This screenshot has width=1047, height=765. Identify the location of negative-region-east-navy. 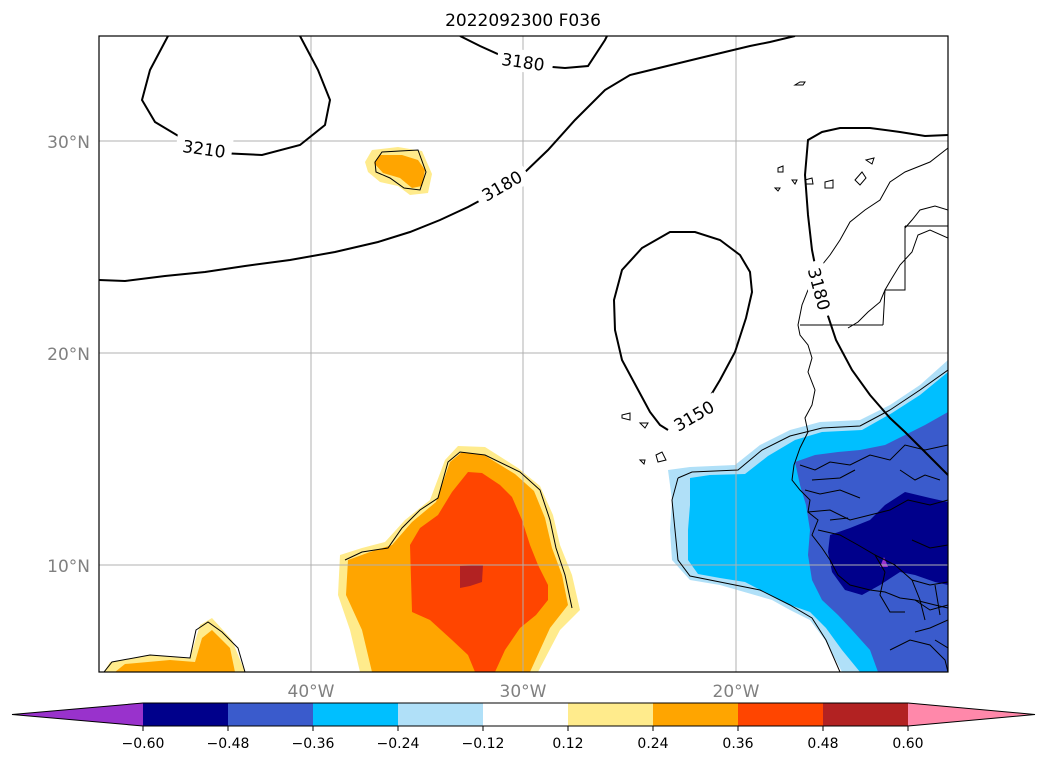
(888, 543).